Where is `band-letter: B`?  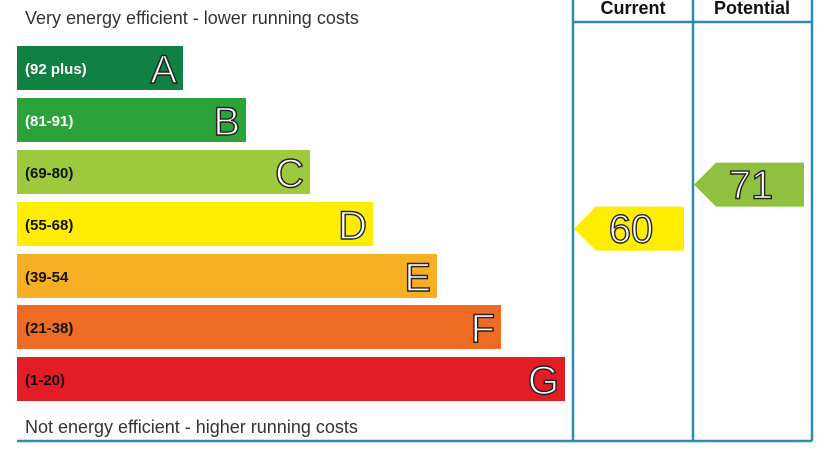
band-letter: B is located at coordinates (226, 122).